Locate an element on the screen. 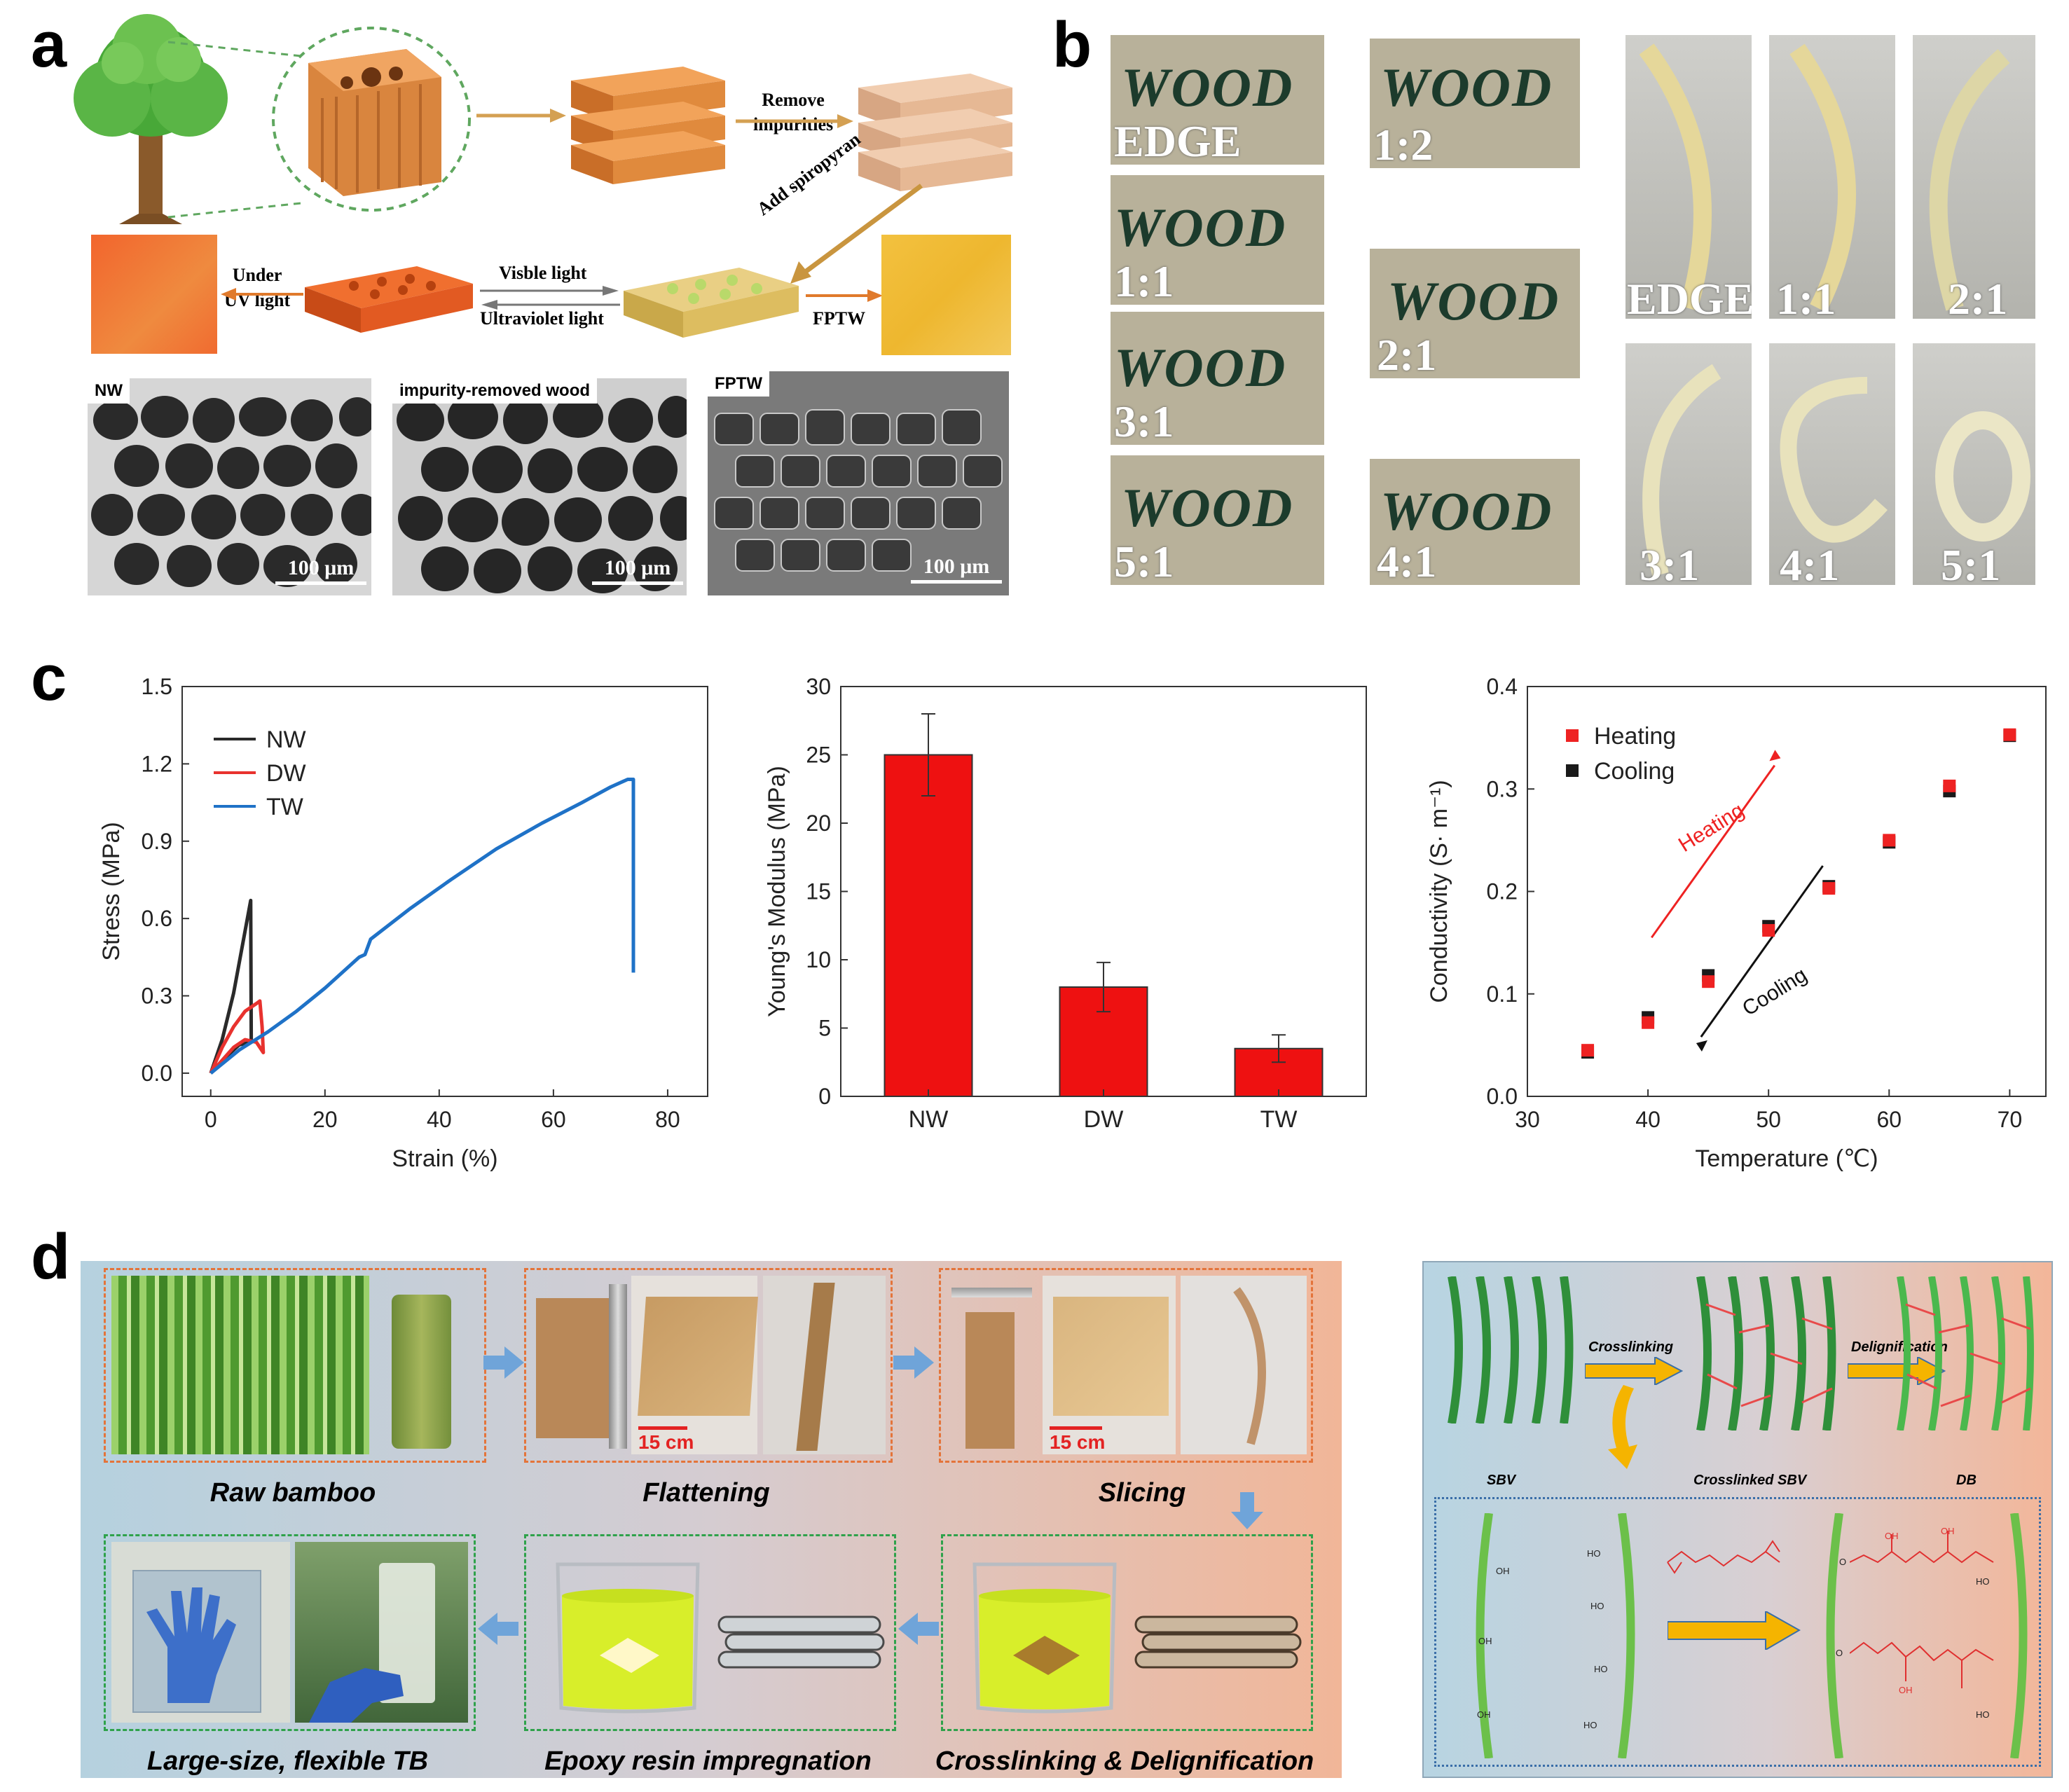 This screenshot has width=2069, height=1792. sample-photo-4-1: WOOD 4:1 is located at coordinates (1475, 522).